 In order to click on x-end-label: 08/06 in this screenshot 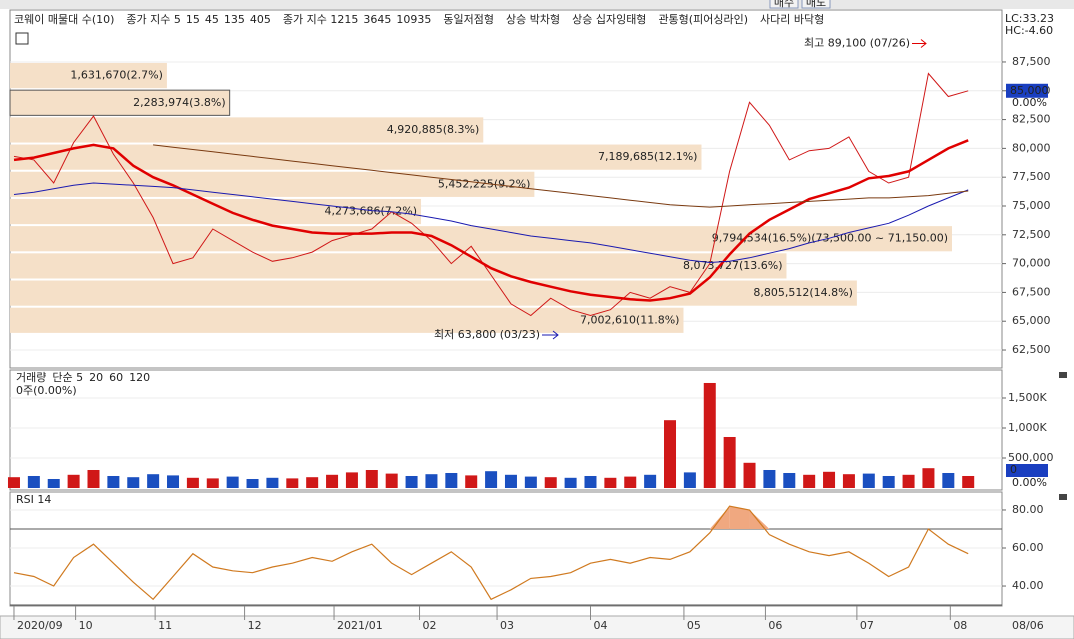, I will do `click(1028, 625)`.